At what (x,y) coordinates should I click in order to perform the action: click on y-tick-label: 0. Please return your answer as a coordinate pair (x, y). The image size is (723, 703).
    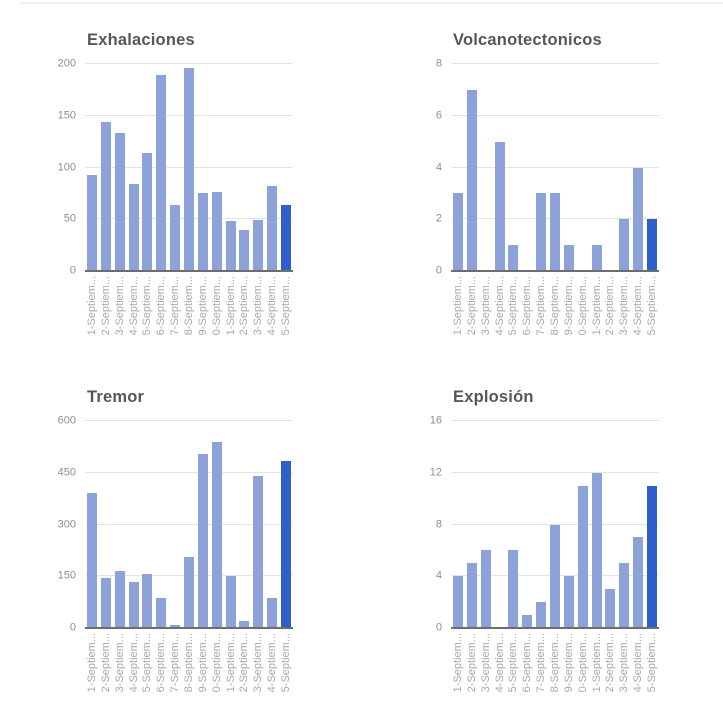
    Looking at the image, I should click on (72, 627).